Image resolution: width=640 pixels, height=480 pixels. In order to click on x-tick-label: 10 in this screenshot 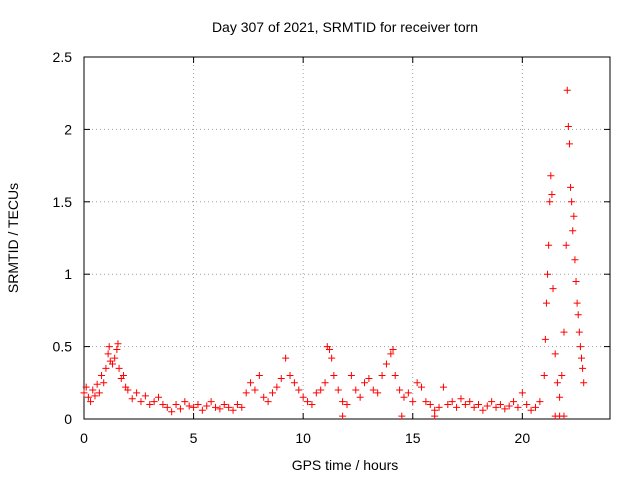, I will do `click(303, 438)`.